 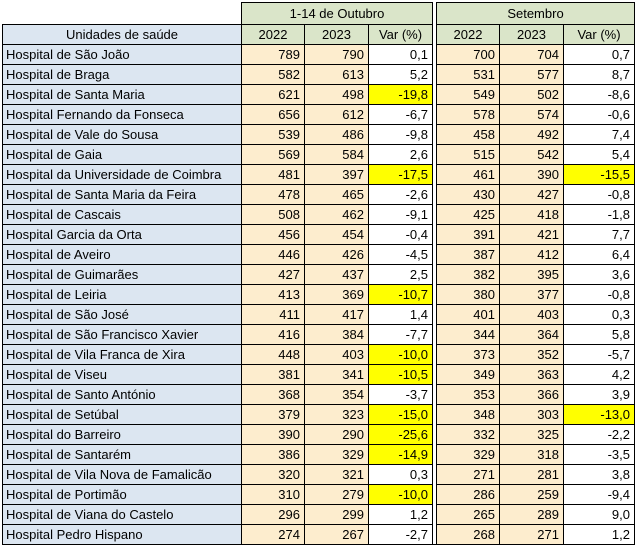 What do you see at coordinates (122, 354) in the screenshot?
I see `hospital-name-cell: Hospital de Vila Franca de Xira` at bounding box center [122, 354].